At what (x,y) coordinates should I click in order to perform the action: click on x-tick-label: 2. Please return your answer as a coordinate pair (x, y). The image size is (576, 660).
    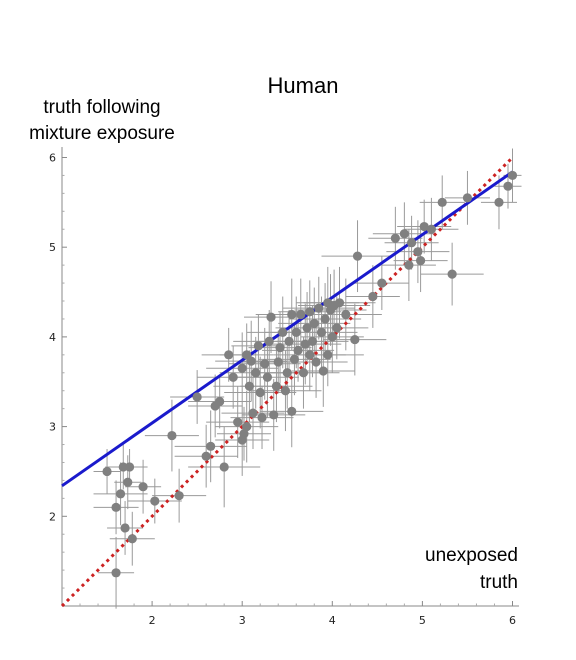
    Looking at the image, I should click on (152, 620).